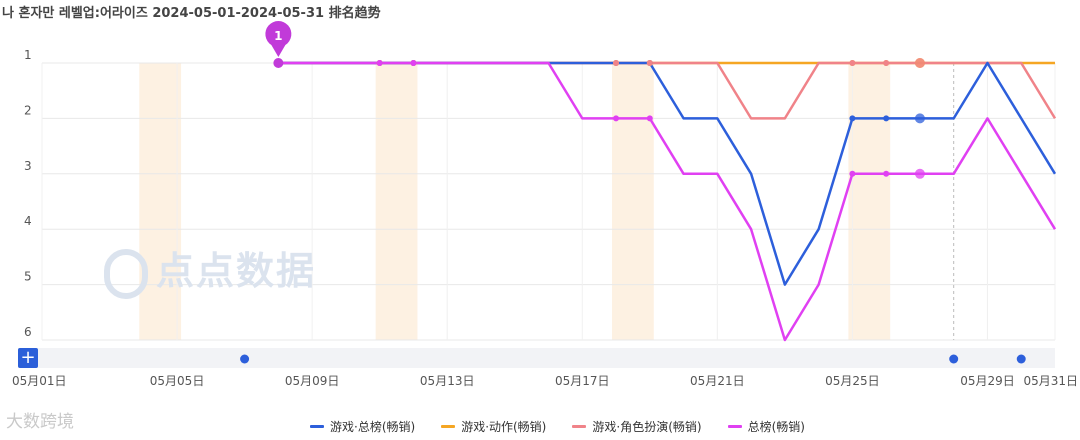 This screenshot has height=440, width=1080. What do you see at coordinates (236, 271) in the screenshot?
I see `watermark-text: 点点数据` at bounding box center [236, 271].